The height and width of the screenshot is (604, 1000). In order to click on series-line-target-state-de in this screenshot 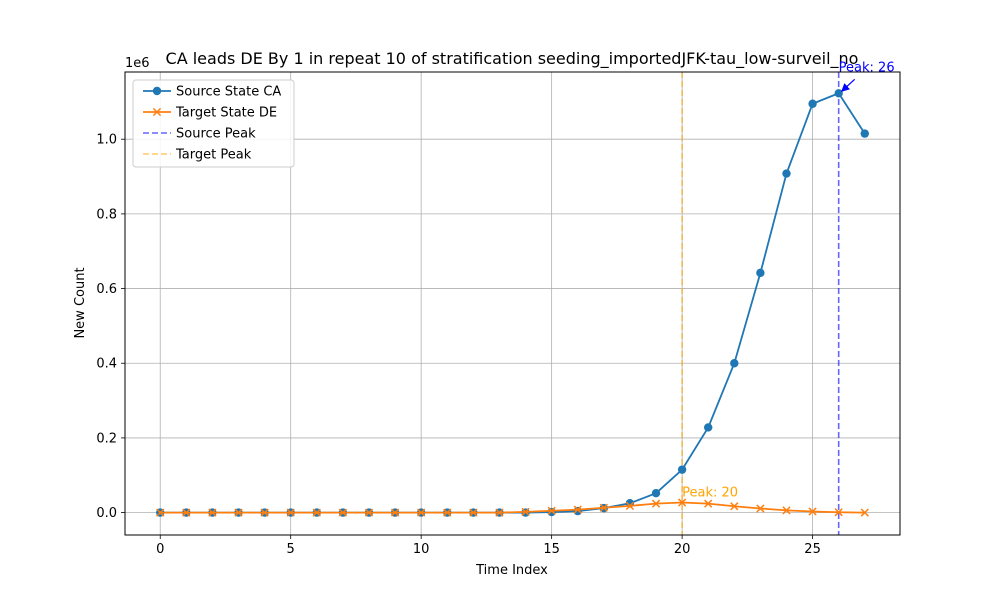, I will do `click(512, 507)`.